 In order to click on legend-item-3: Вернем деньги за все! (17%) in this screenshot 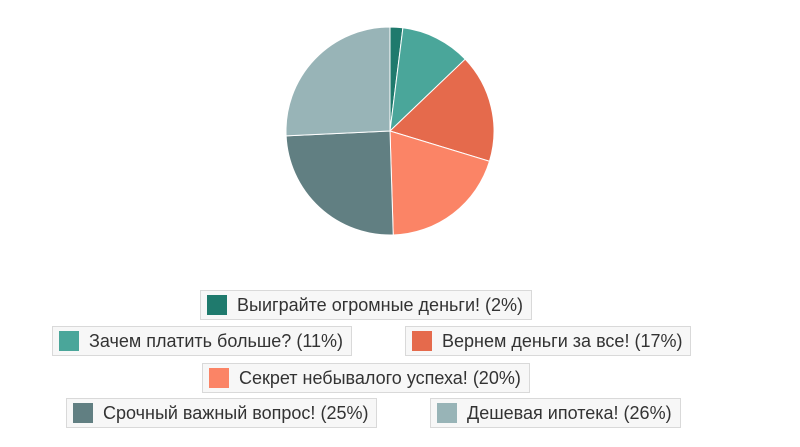, I will do `click(548, 341)`.